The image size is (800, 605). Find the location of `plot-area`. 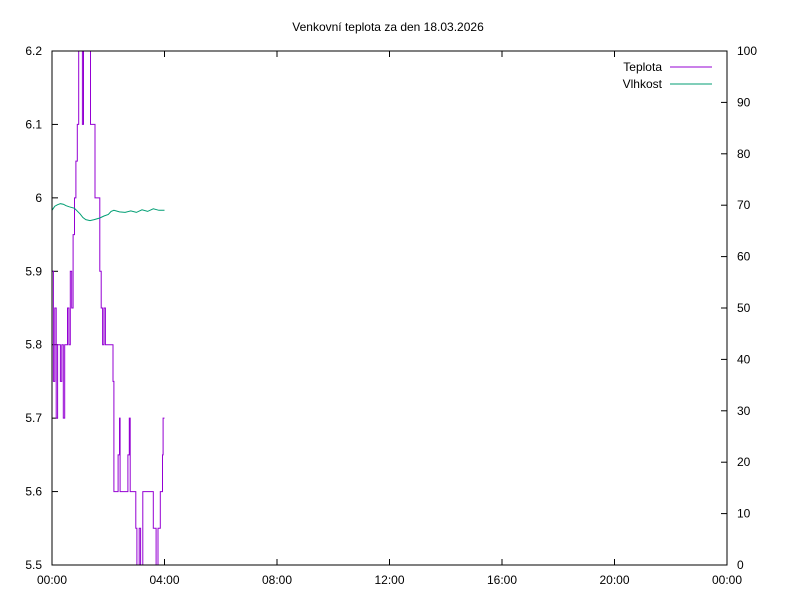

plot-area is located at coordinates (108, 308).